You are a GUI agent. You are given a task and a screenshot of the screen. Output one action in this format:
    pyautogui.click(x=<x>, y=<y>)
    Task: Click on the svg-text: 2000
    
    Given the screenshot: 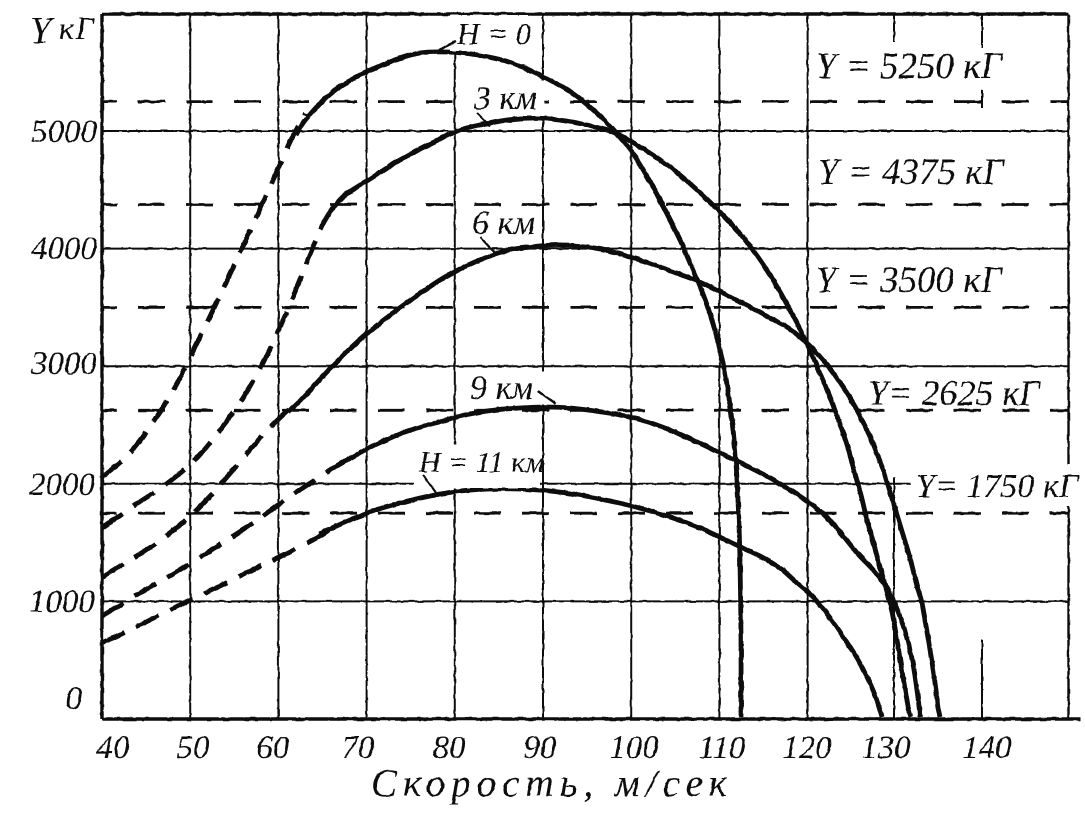 What is the action you would take?
    pyautogui.click(x=62, y=485)
    